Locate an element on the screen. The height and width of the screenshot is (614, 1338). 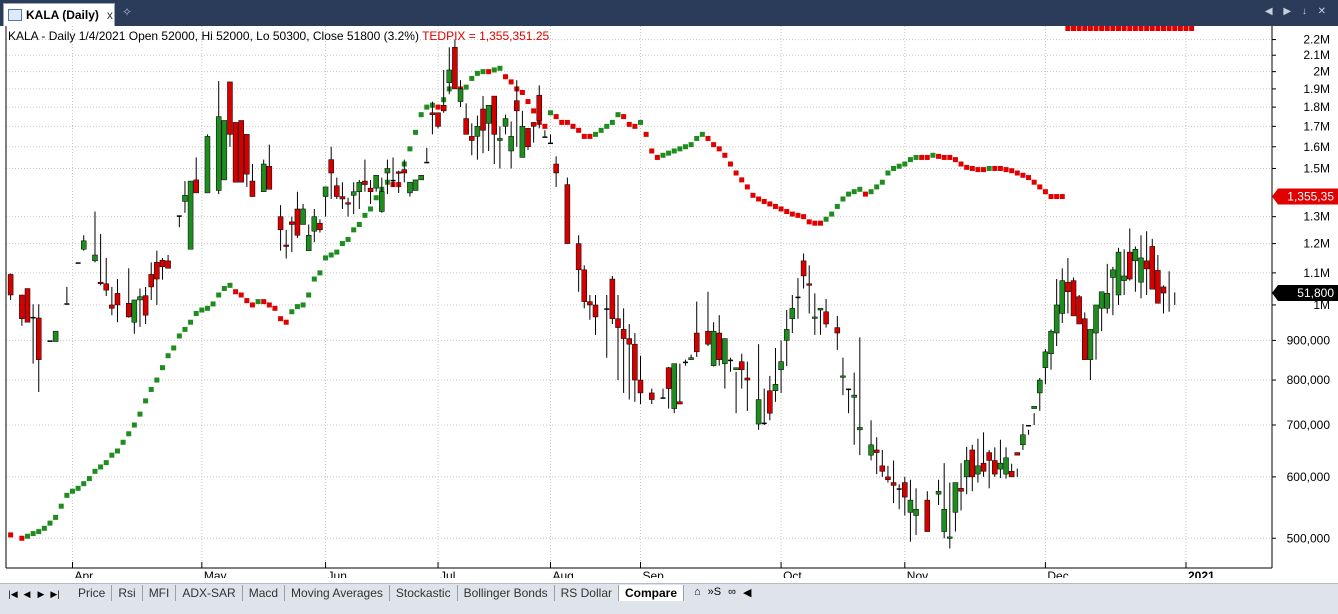
sheet-nav-button-2: ▶ is located at coordinates (41, 594).